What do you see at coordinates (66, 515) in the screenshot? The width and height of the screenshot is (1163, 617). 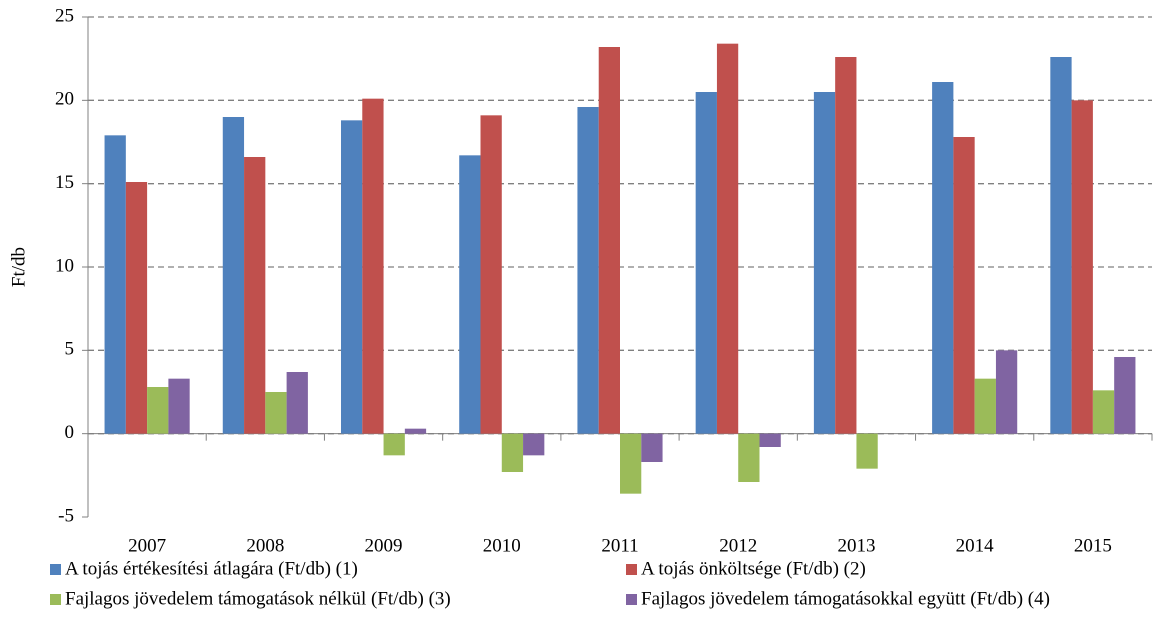 I see `y-tick-label: -5` at bounding box center [66, 515].